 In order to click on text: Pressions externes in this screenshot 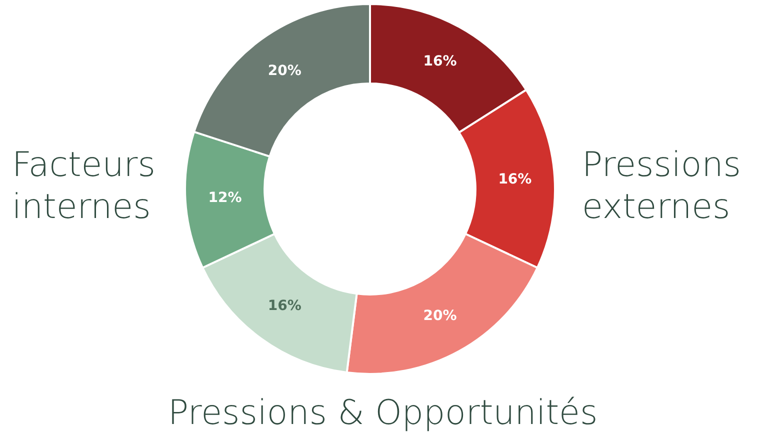, I will do `click(661, 186)`.